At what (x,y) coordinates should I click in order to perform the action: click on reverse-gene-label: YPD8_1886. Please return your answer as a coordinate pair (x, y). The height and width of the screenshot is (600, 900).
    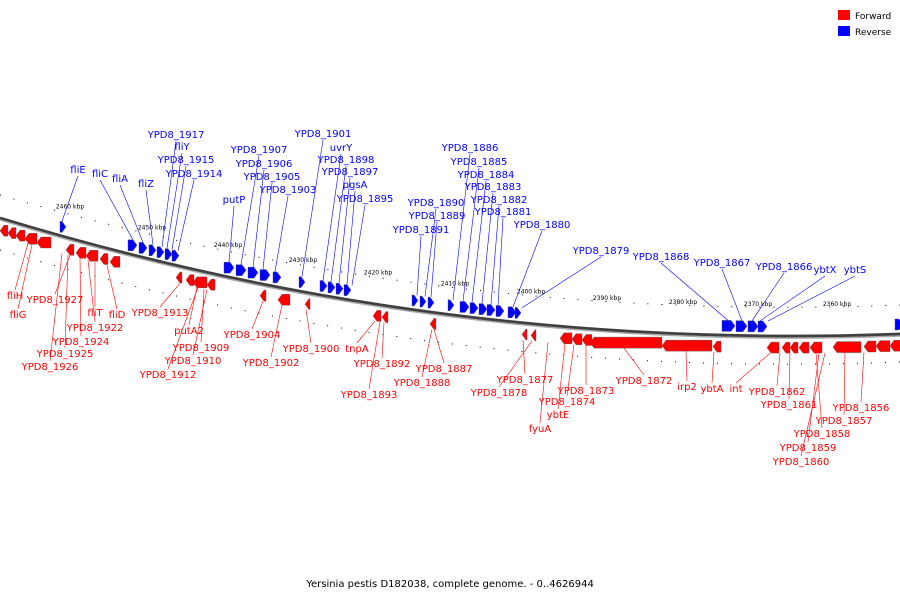
    Looking at the image, I should click on (470, 148).